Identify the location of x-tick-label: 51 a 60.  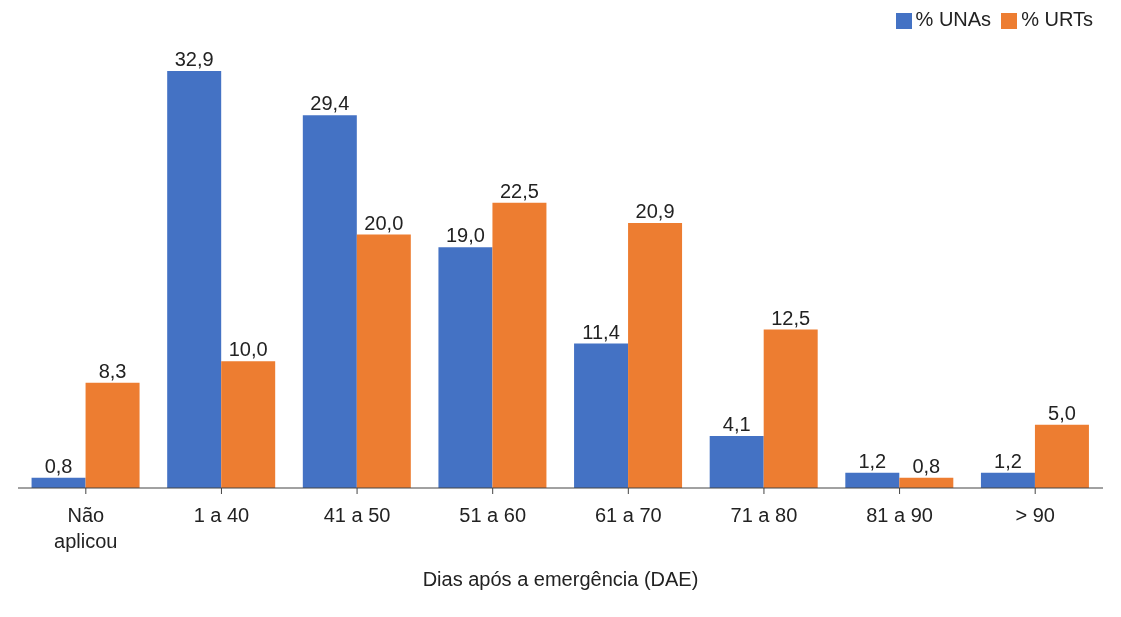
(493, 515).